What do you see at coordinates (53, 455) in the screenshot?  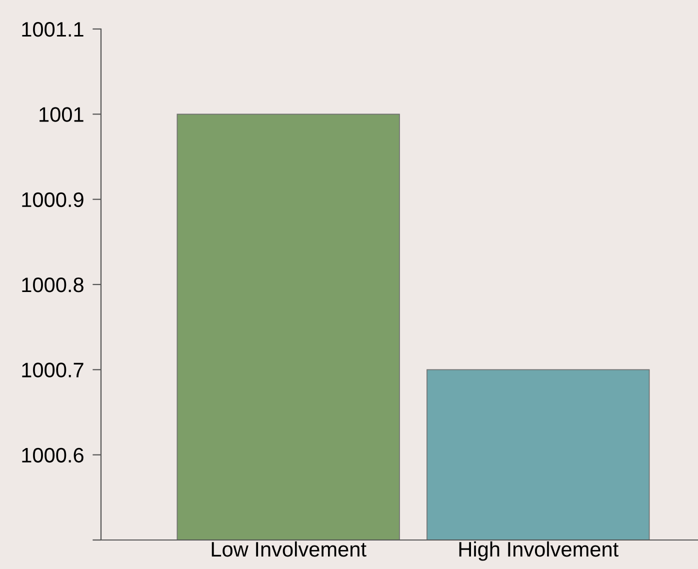 I see `y-tick-label: 1000.6` at bounding box center [53, 455].